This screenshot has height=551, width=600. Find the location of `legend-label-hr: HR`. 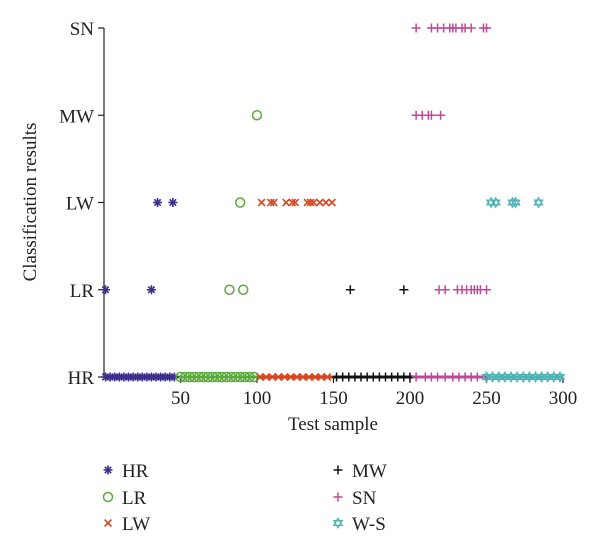

legend-label-hr: HR is located at coordinates (135, 471).